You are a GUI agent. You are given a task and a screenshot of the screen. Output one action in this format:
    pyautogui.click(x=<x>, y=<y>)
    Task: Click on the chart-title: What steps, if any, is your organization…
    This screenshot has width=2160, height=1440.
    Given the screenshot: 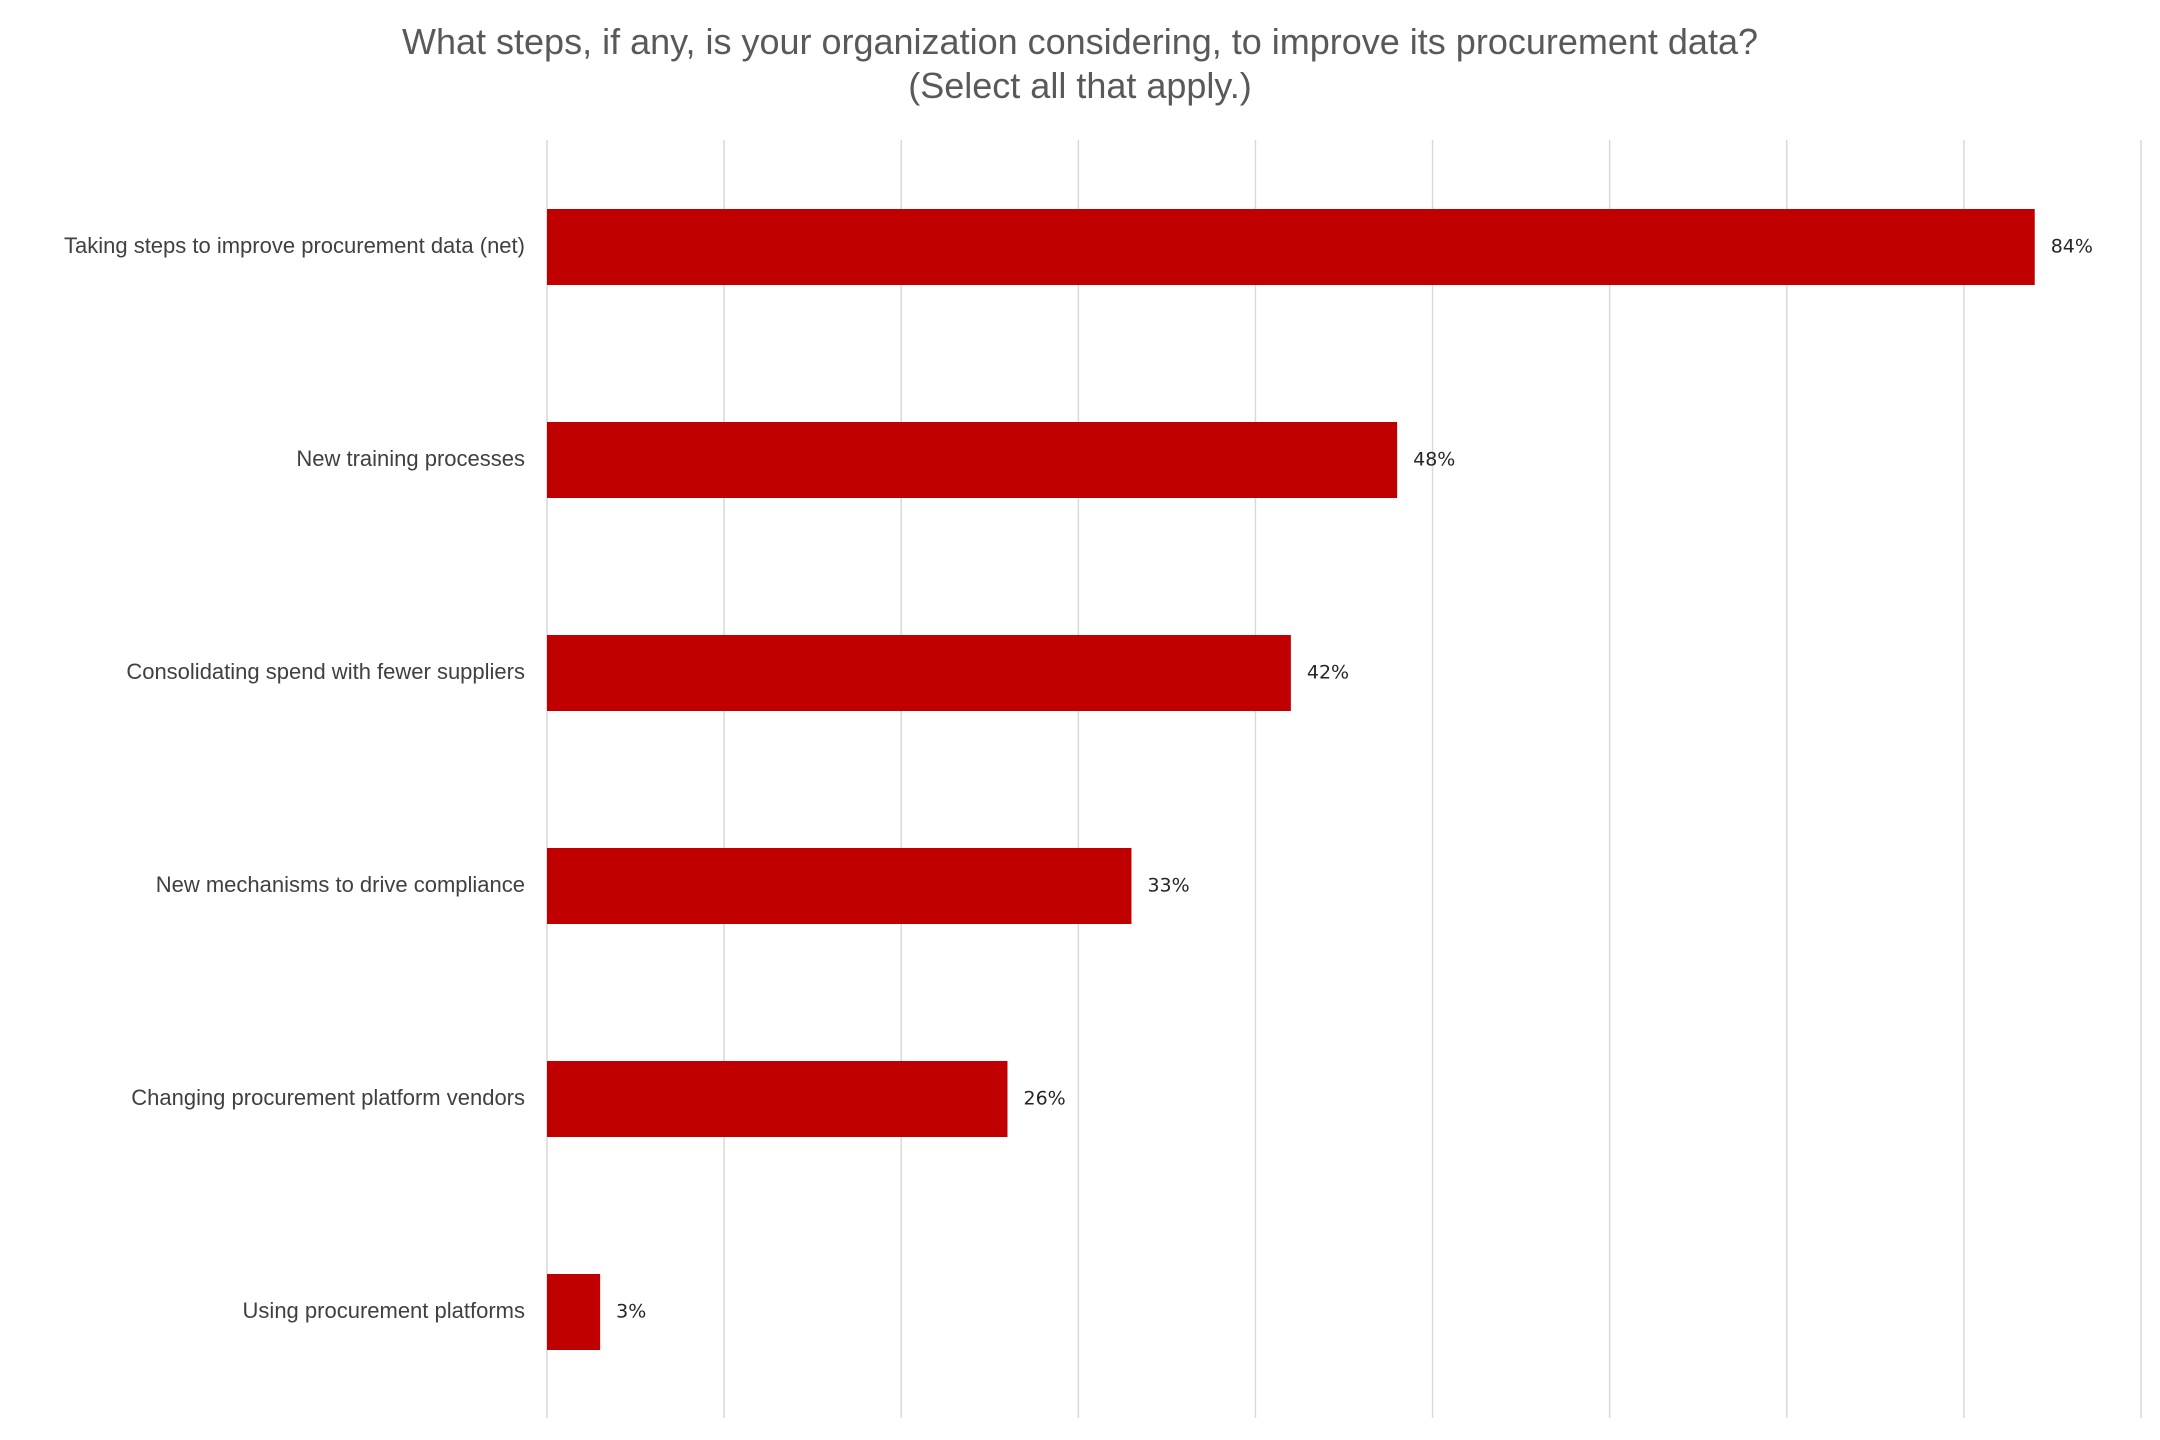 What is the action you would take?
    pyautogui.click(x=1080, y=64)
    